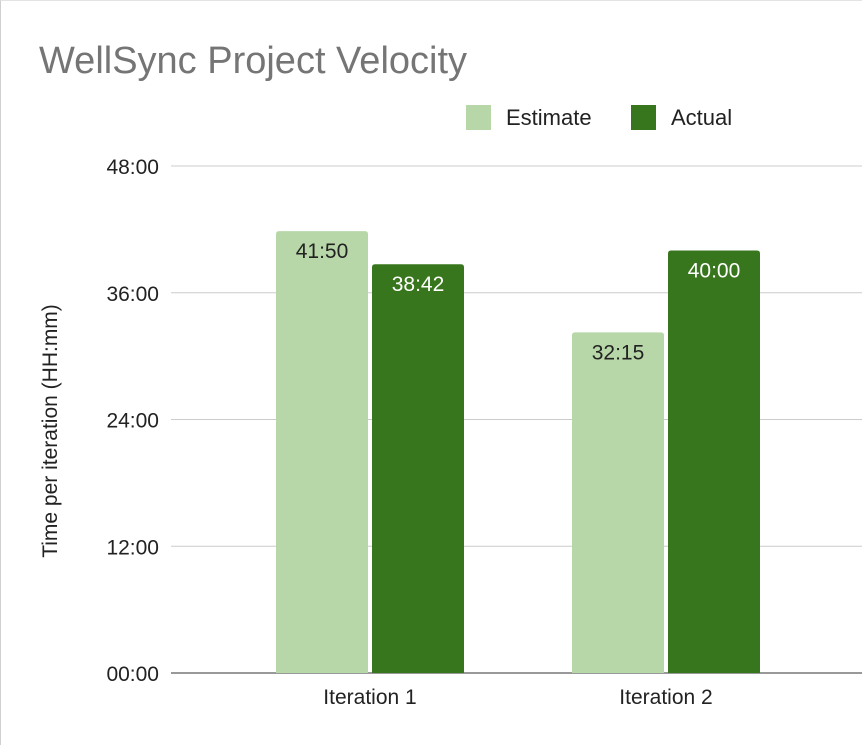 The image size is (862, 751). Describe the element at coordinates (132, 167) in the screenshot. I see `y-tick-label: 48:00` at that location.